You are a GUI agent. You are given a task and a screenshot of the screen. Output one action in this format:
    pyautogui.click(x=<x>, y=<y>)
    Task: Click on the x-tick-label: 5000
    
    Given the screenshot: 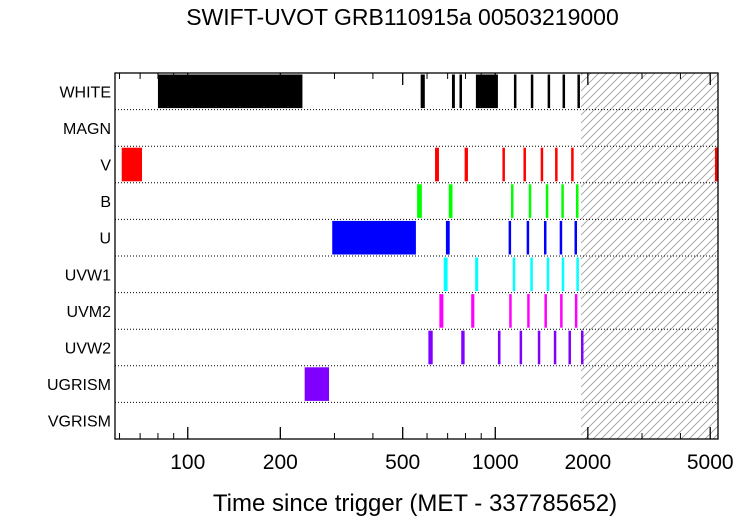 What is the action you would take?
    pyautogui.click(x=710, y=462)
    